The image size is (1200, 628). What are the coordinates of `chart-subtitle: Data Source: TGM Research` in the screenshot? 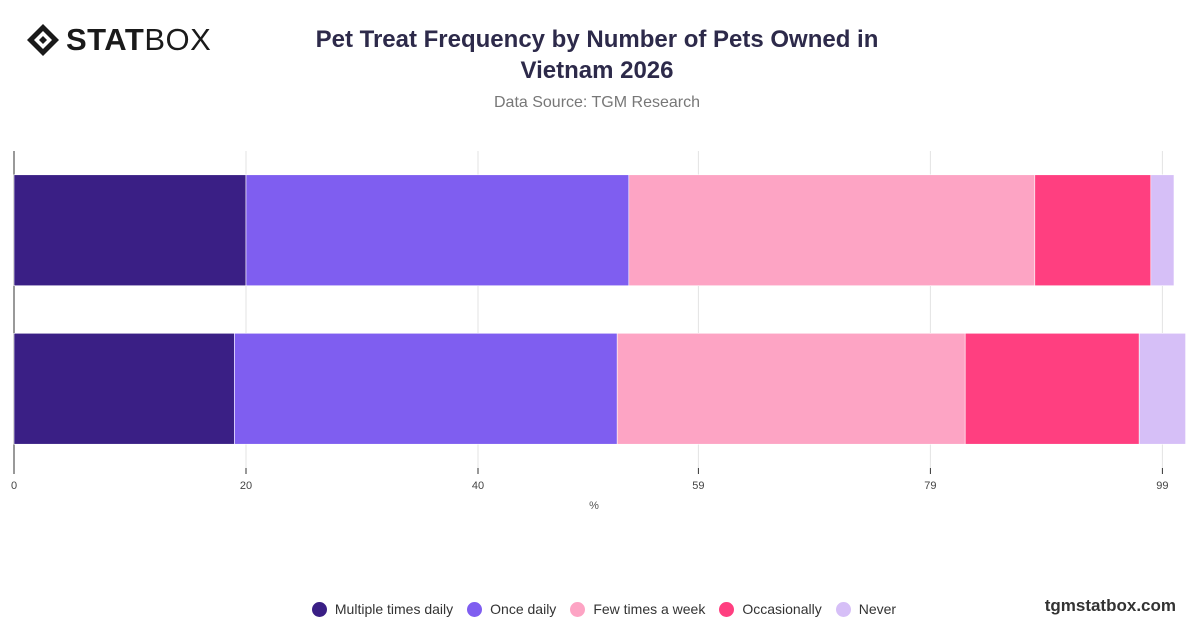 It's located at (596, 102).